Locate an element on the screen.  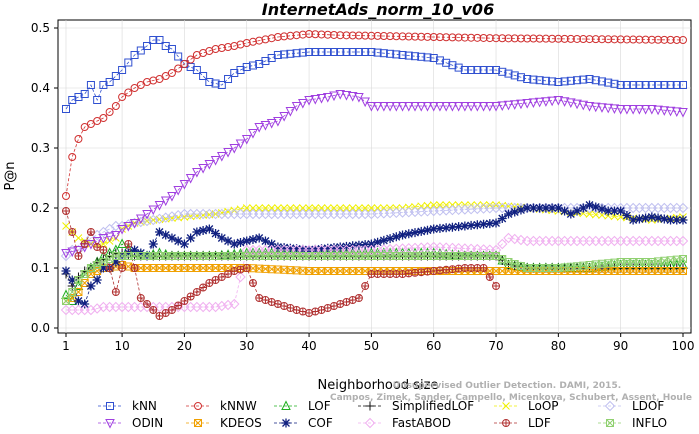
x-tick-label: 30 is located at coordinates (246, 346).